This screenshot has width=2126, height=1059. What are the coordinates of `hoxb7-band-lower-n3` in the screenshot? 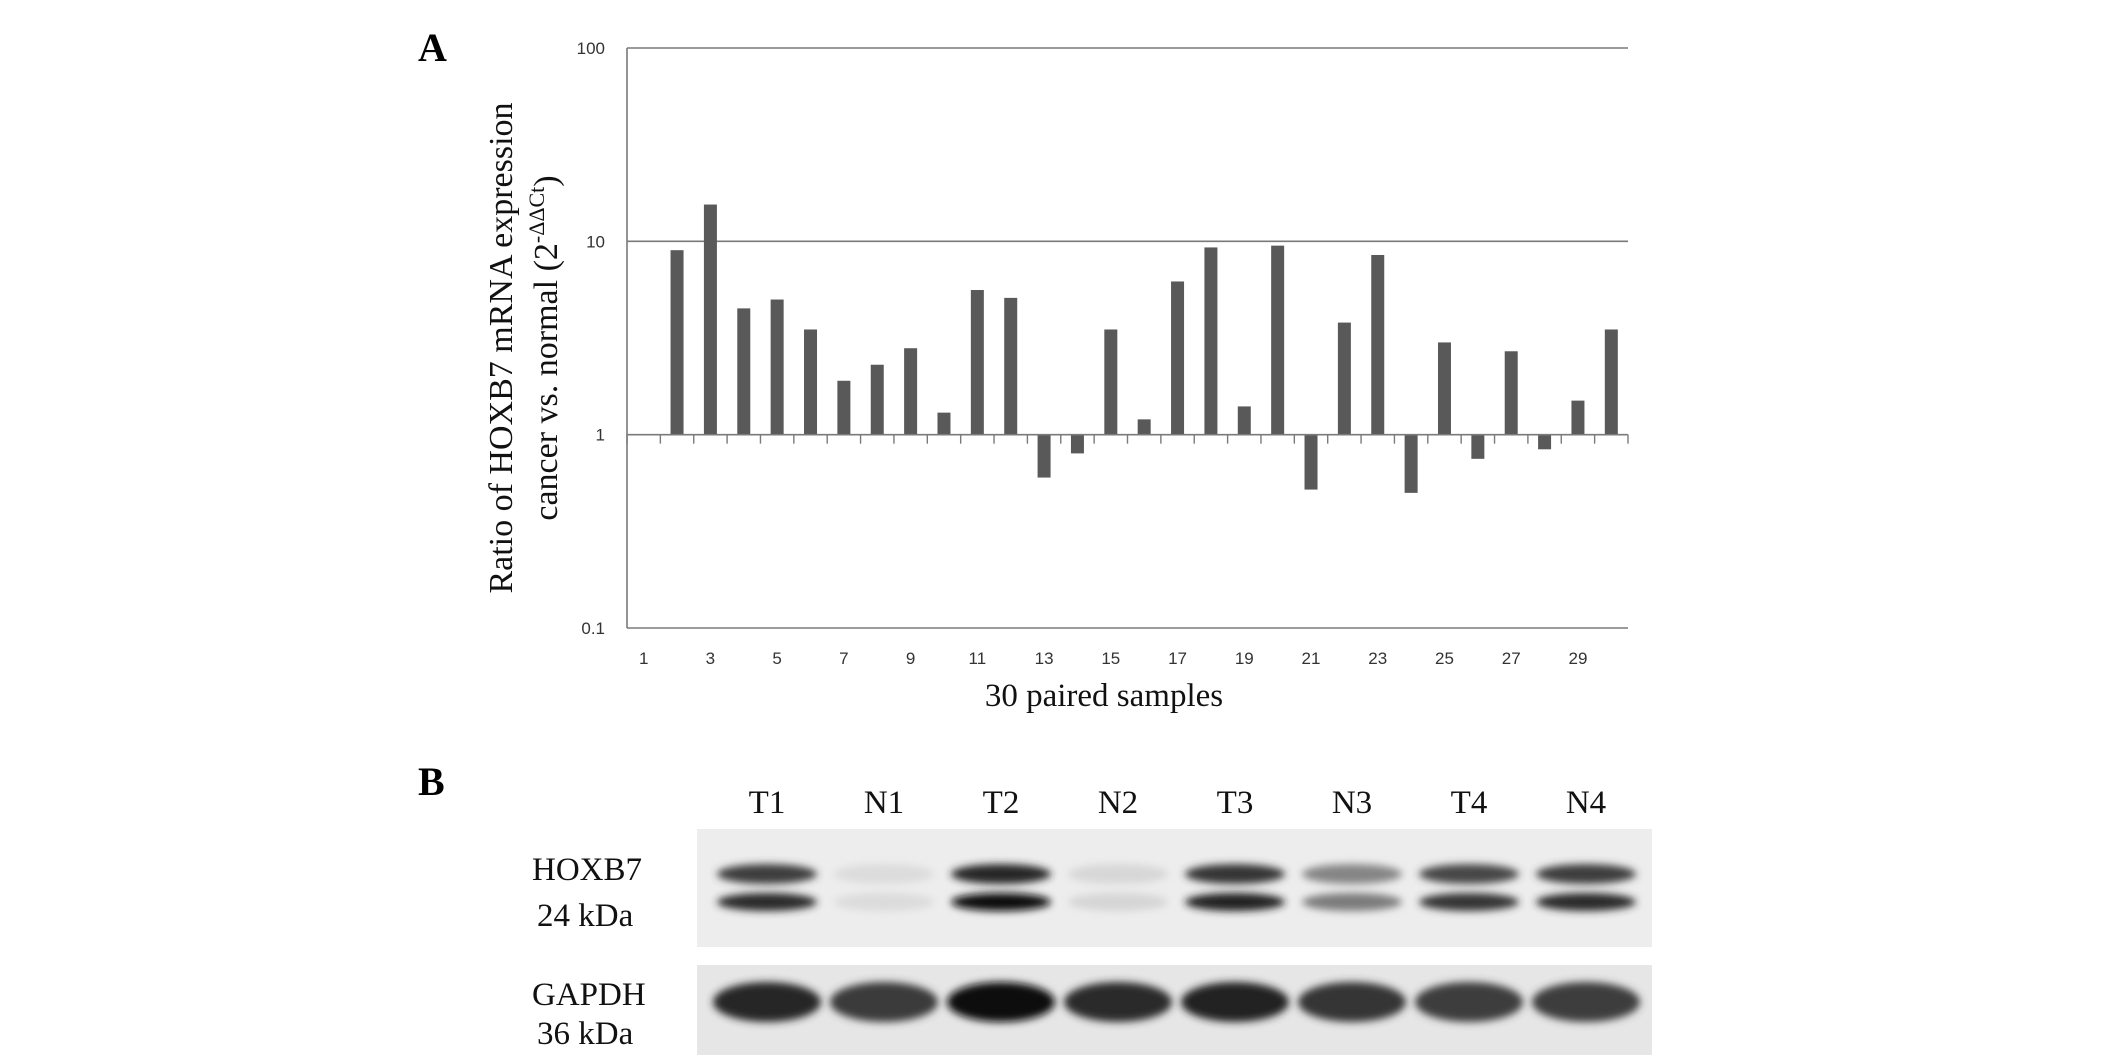 It's located at (1352, 902).